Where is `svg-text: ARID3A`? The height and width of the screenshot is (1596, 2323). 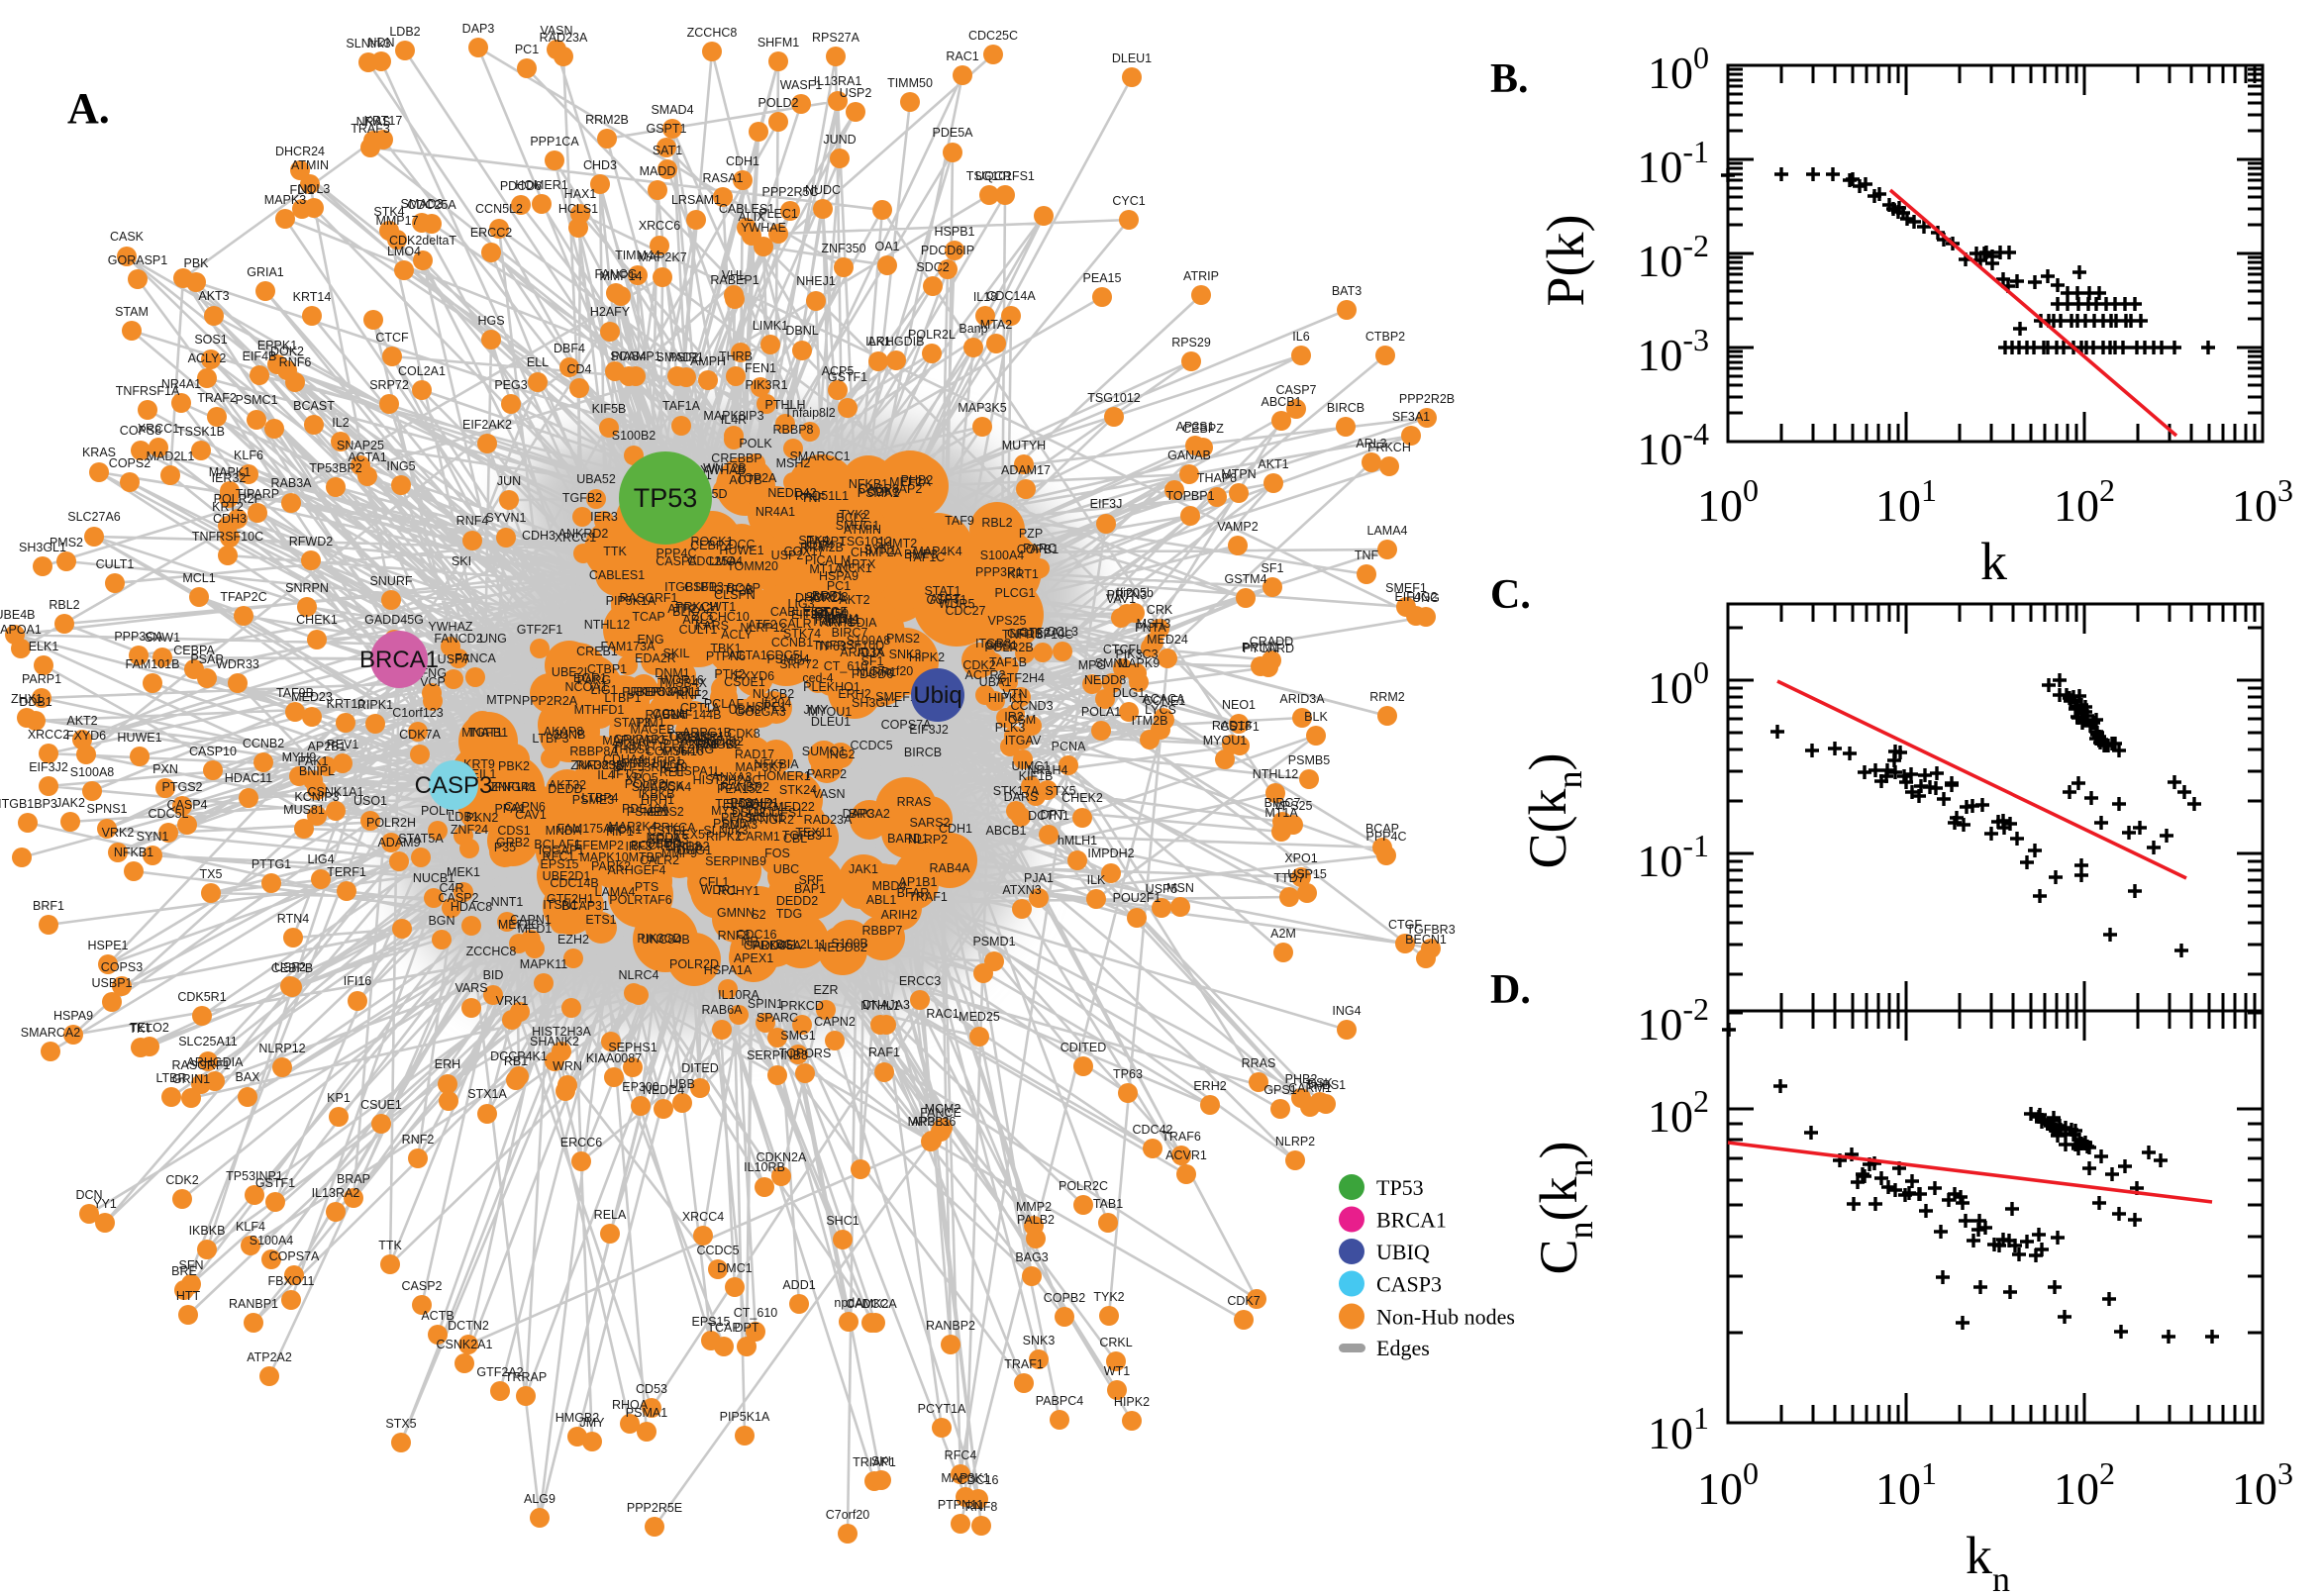
svg-text: ARID3A is located at coordinates (862, 652).